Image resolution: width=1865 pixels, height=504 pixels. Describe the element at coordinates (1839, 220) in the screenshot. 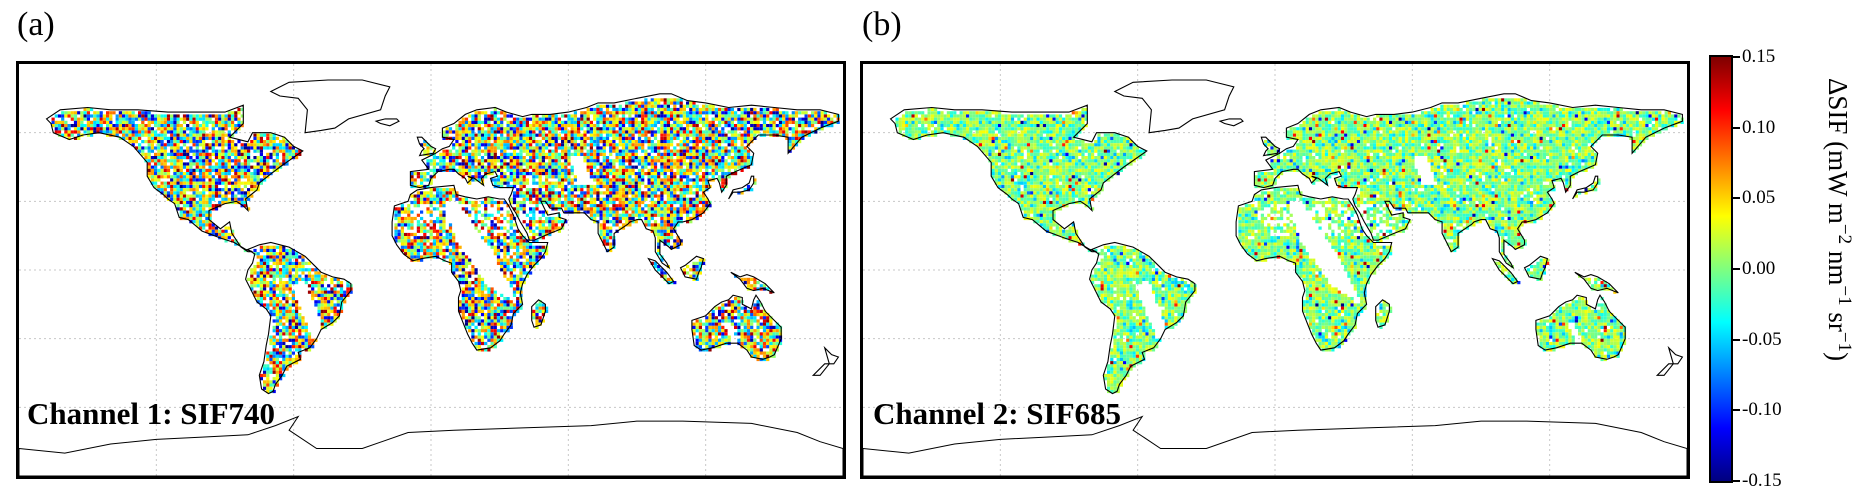

I see `colorbar-title: ΔSIF (mW m−2 nm−1 sr−1)` at that location.